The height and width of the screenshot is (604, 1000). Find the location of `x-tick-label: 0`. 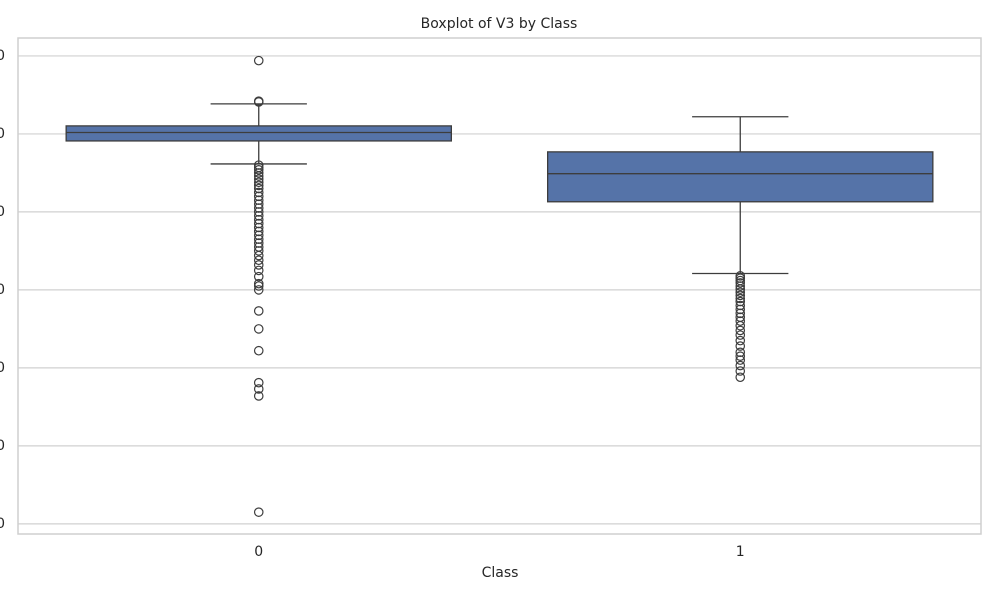

x-tick-label: 0 is located at coordinates (258, 552).